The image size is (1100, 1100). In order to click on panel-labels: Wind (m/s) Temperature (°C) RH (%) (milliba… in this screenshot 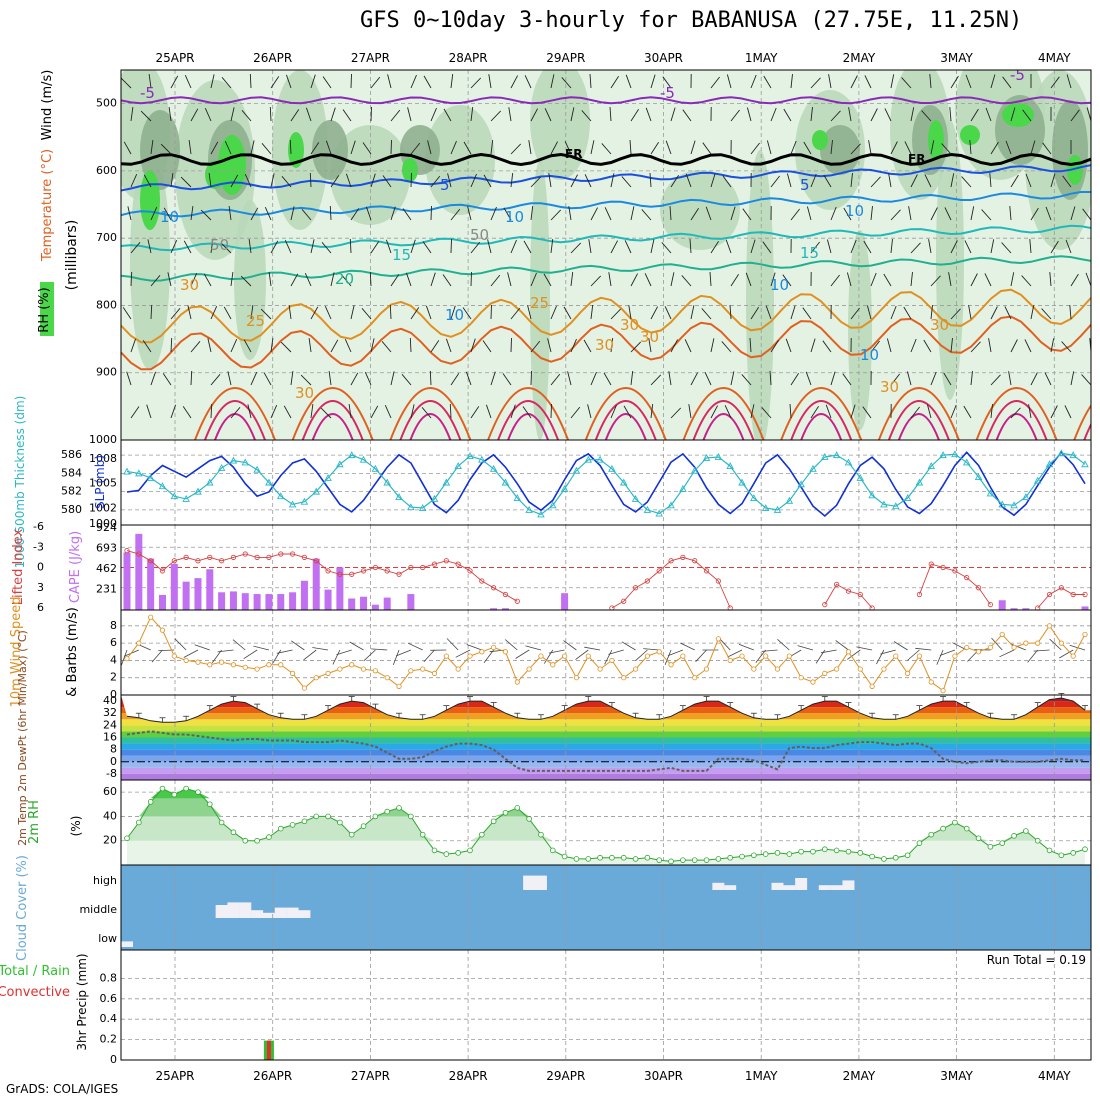, I will do `click(53, 560)`.